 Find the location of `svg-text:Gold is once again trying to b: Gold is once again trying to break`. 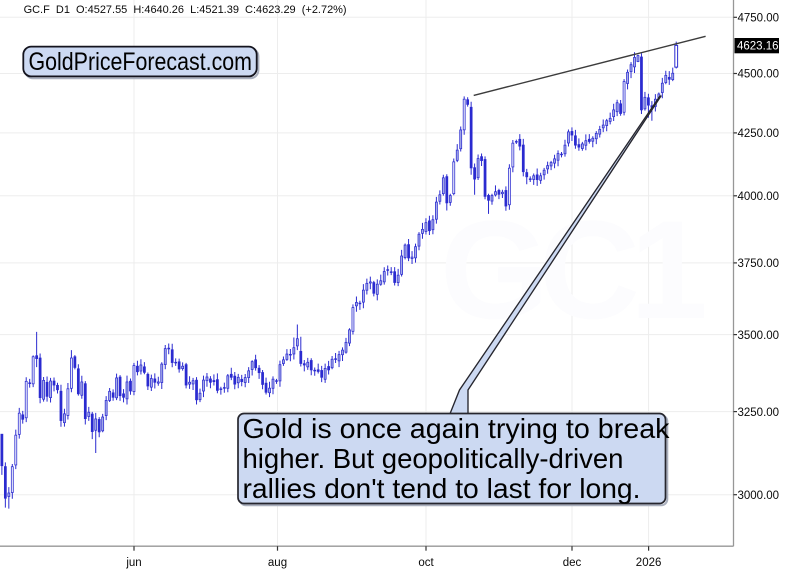

svg-text:Gold is once again trying to b: Gold is once again trying to break is located at coordinates (456, 428).